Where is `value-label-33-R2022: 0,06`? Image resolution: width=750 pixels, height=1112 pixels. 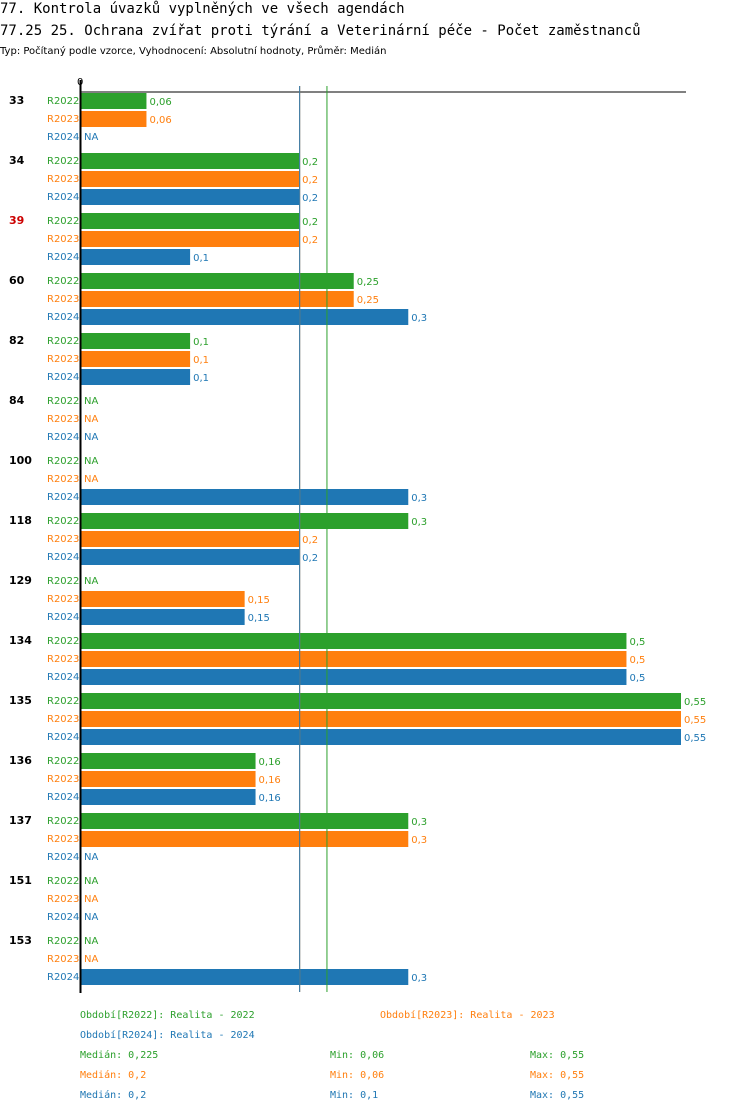 value-label-33-R2022: 0,06 is located at coordinates (160, 102).